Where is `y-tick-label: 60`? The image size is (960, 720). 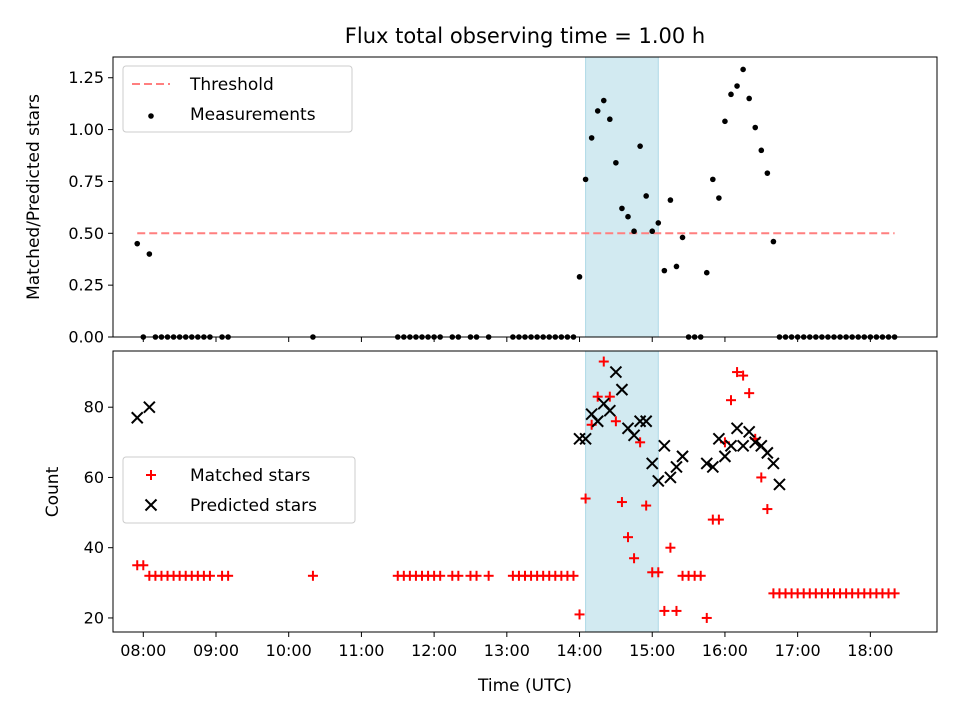
y-tick-label: 60 is located at coordinates (94, 477).